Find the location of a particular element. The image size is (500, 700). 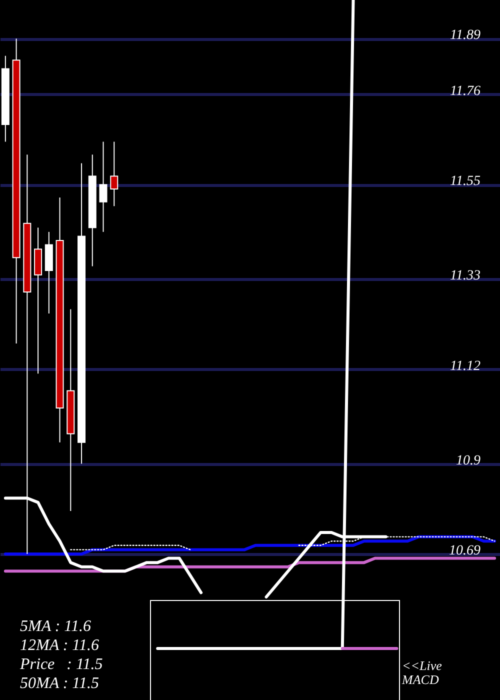

y-tick-label: 10.9 is located at coordinates (468, 460).